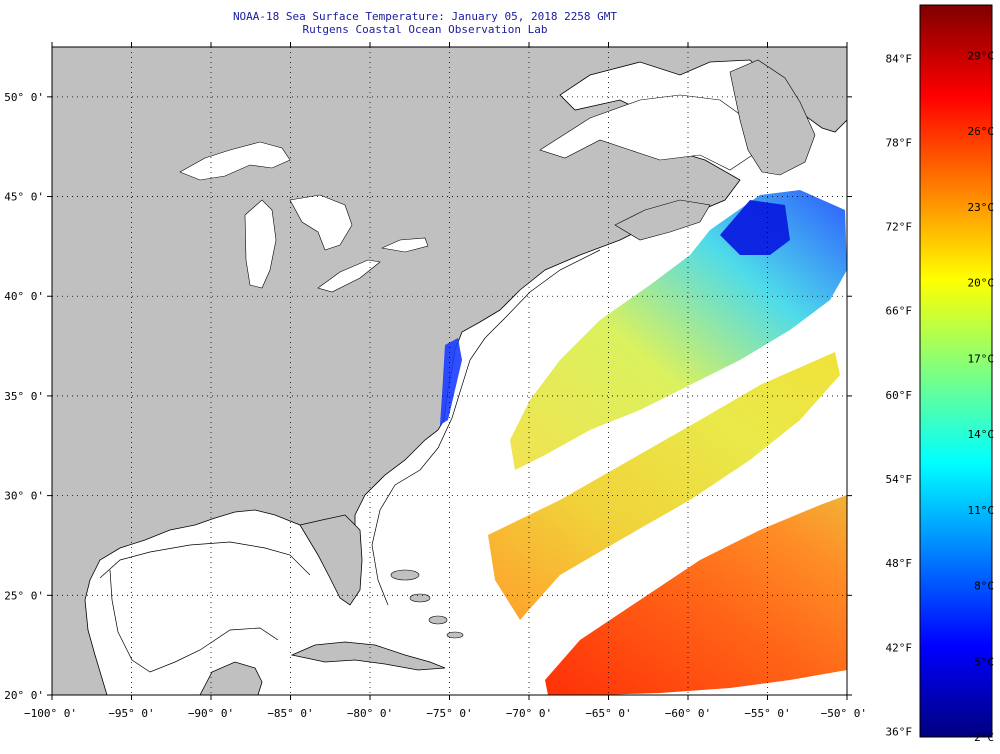 This screenshot has height=754, width=1000. I want to click on colorbar-c-label: 5°C, so click(984, 661).